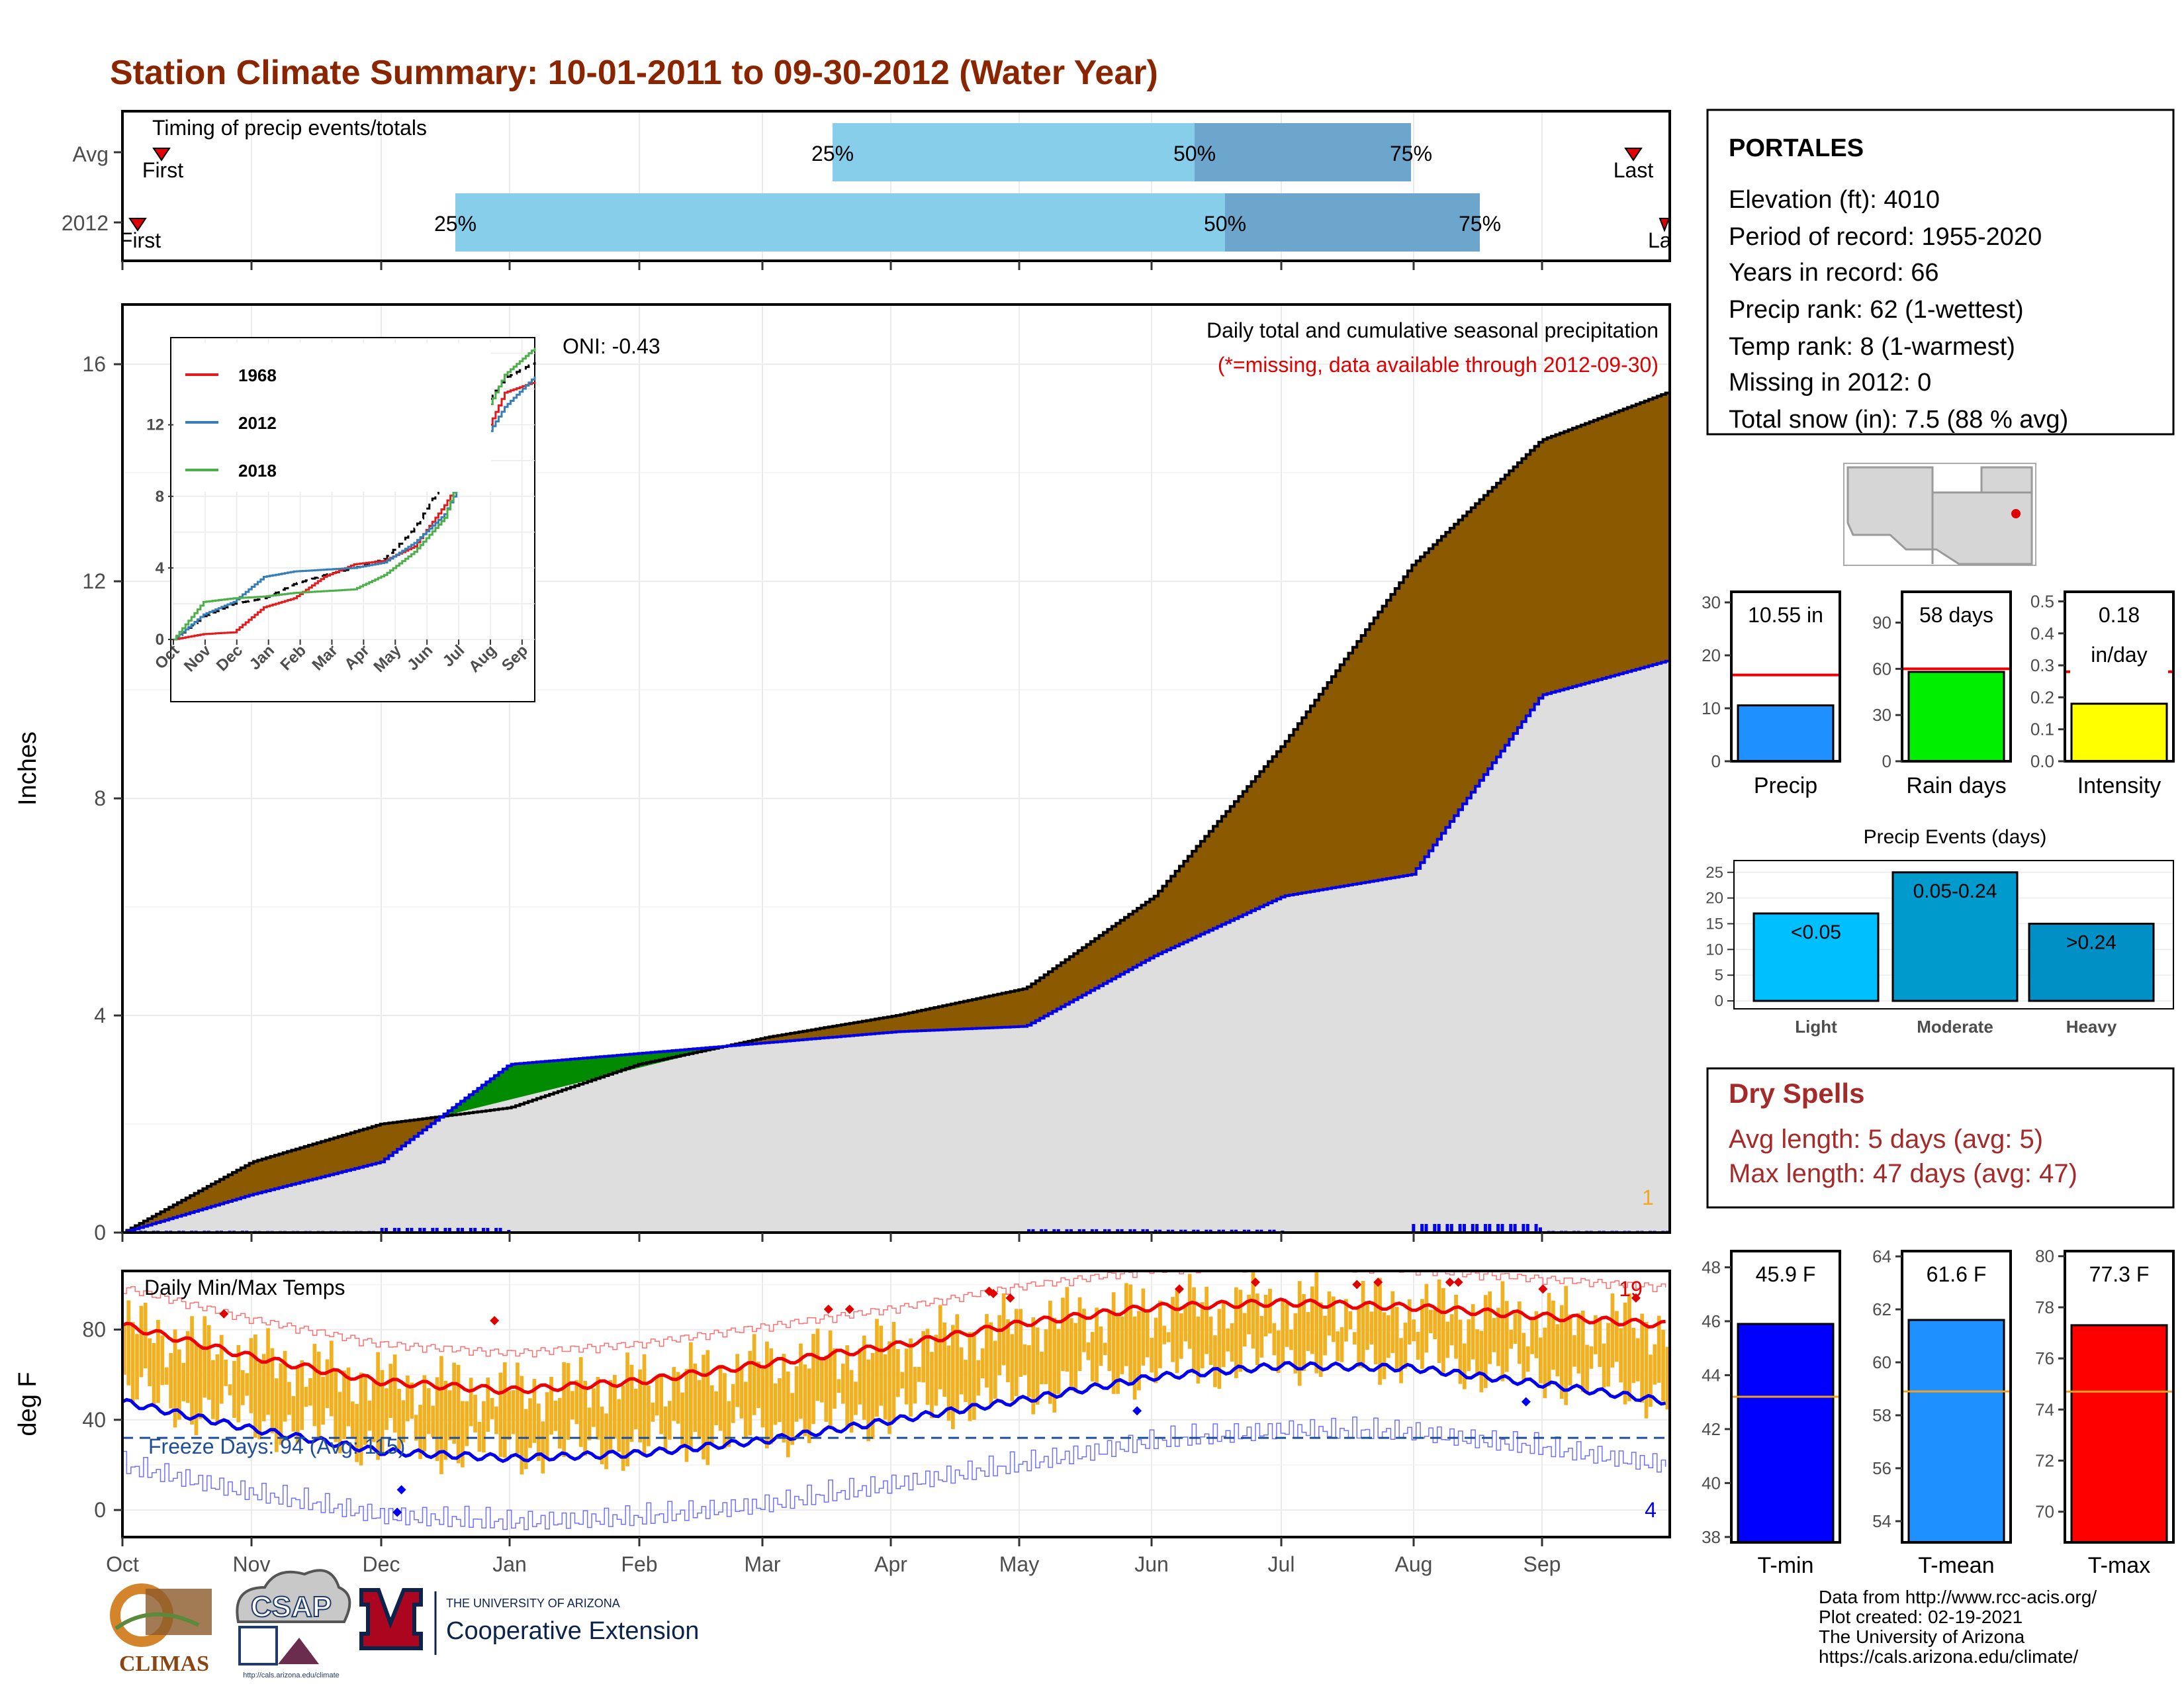  What do you see at coordinates (1816, 932) in the screenshot?
I see `events-bar-label: <0.05` at bounding box center [1816, 932].